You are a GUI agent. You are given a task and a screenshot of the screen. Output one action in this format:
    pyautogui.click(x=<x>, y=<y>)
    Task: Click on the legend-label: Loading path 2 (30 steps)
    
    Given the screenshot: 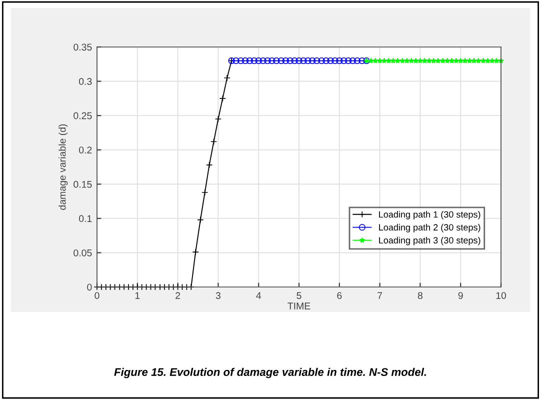 What is the action you would take?
    pyautogui.click(x=429, y=228)
    